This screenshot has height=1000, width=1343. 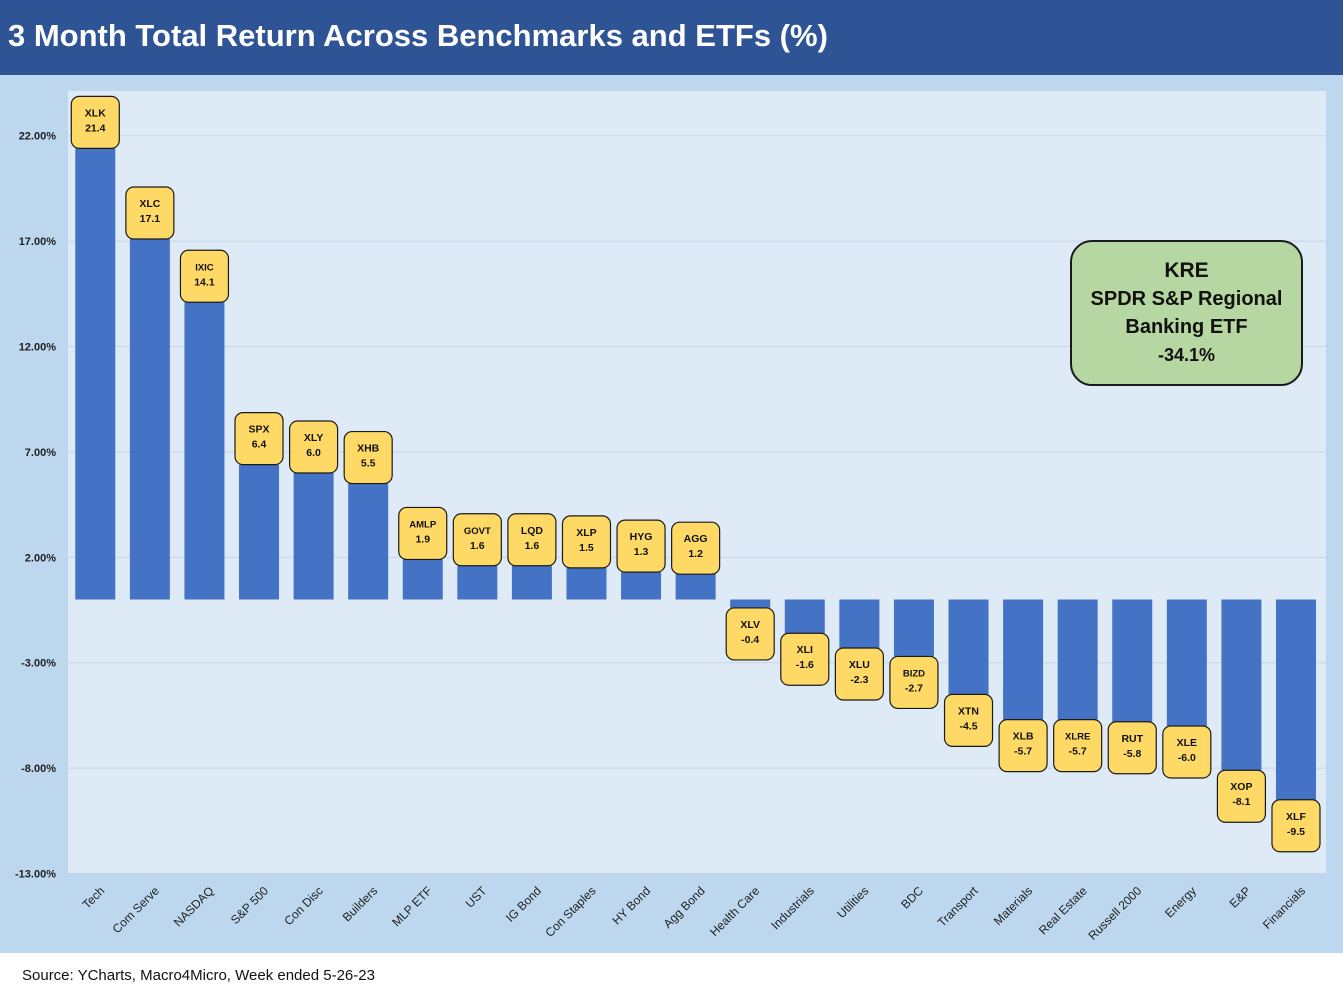 What do you see at coordinates (1132, 754) in the screenshot?
I see `data-label: -5.8` at bounding box center [1132, 754].